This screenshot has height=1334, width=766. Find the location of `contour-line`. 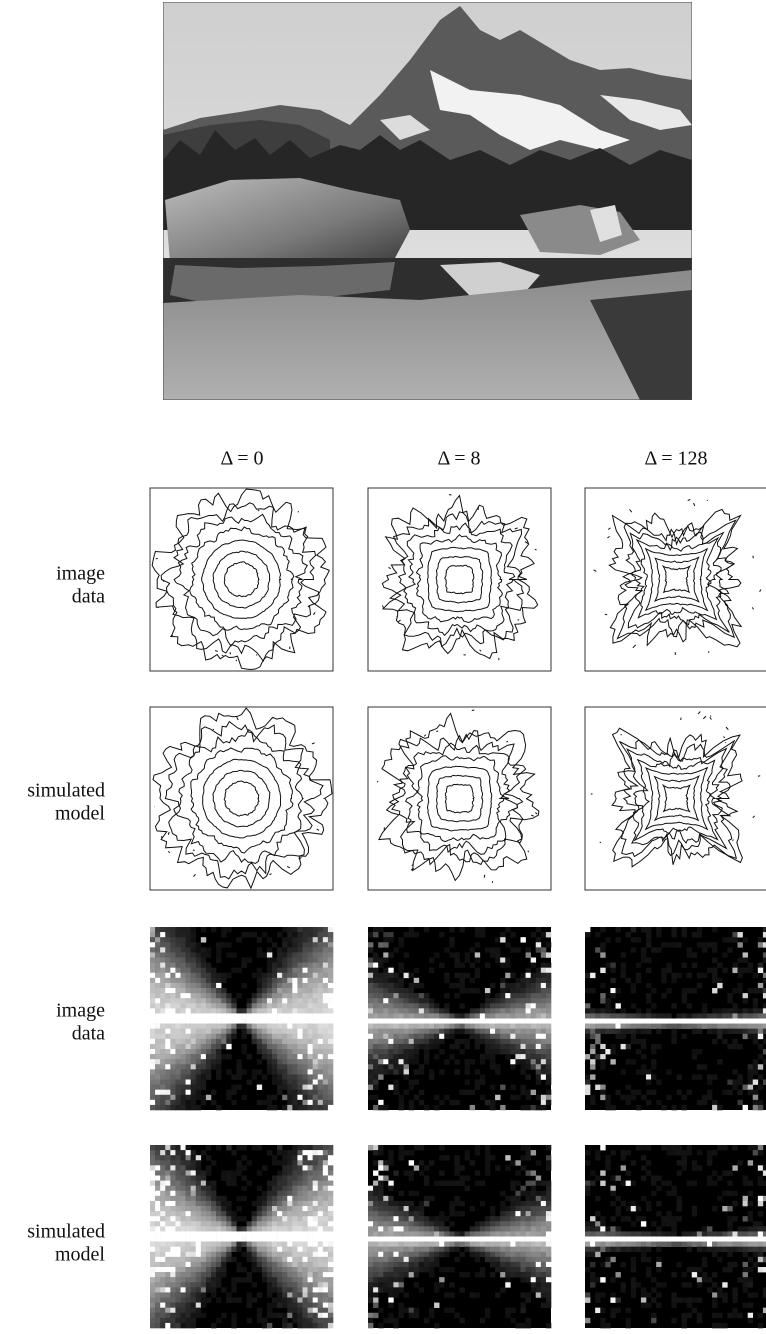

contour-line is located at coordinates (241, 579).